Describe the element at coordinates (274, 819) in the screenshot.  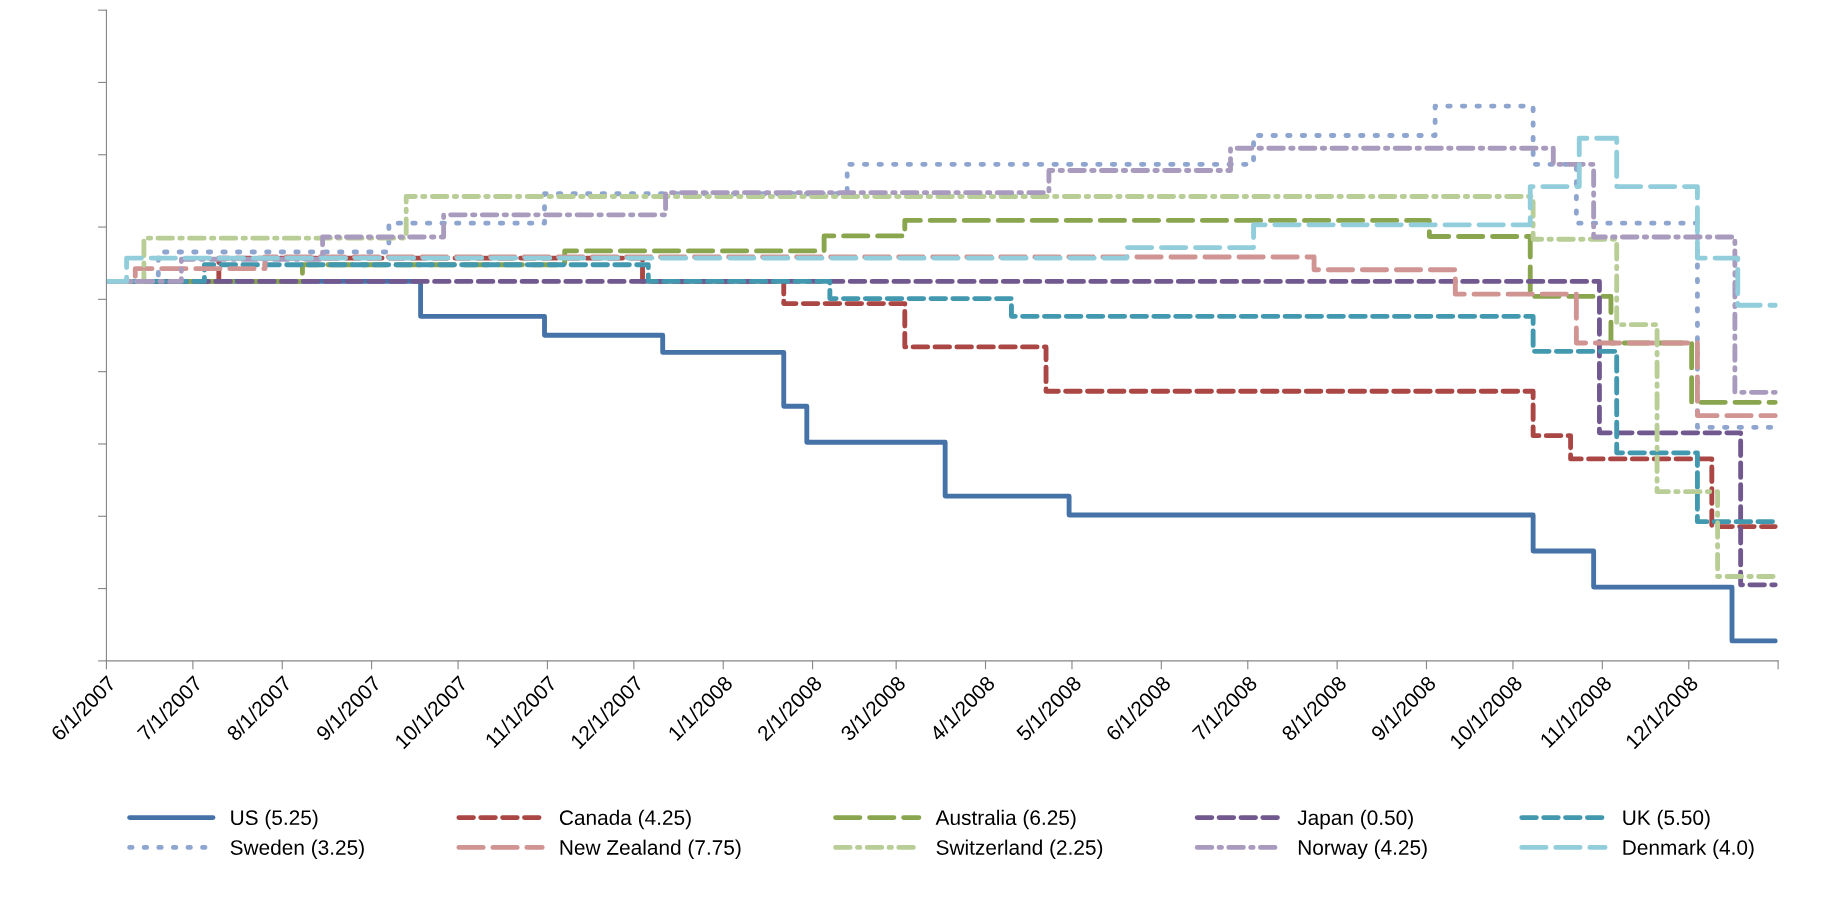
I see `legend-label: US (5.25)` at that location.